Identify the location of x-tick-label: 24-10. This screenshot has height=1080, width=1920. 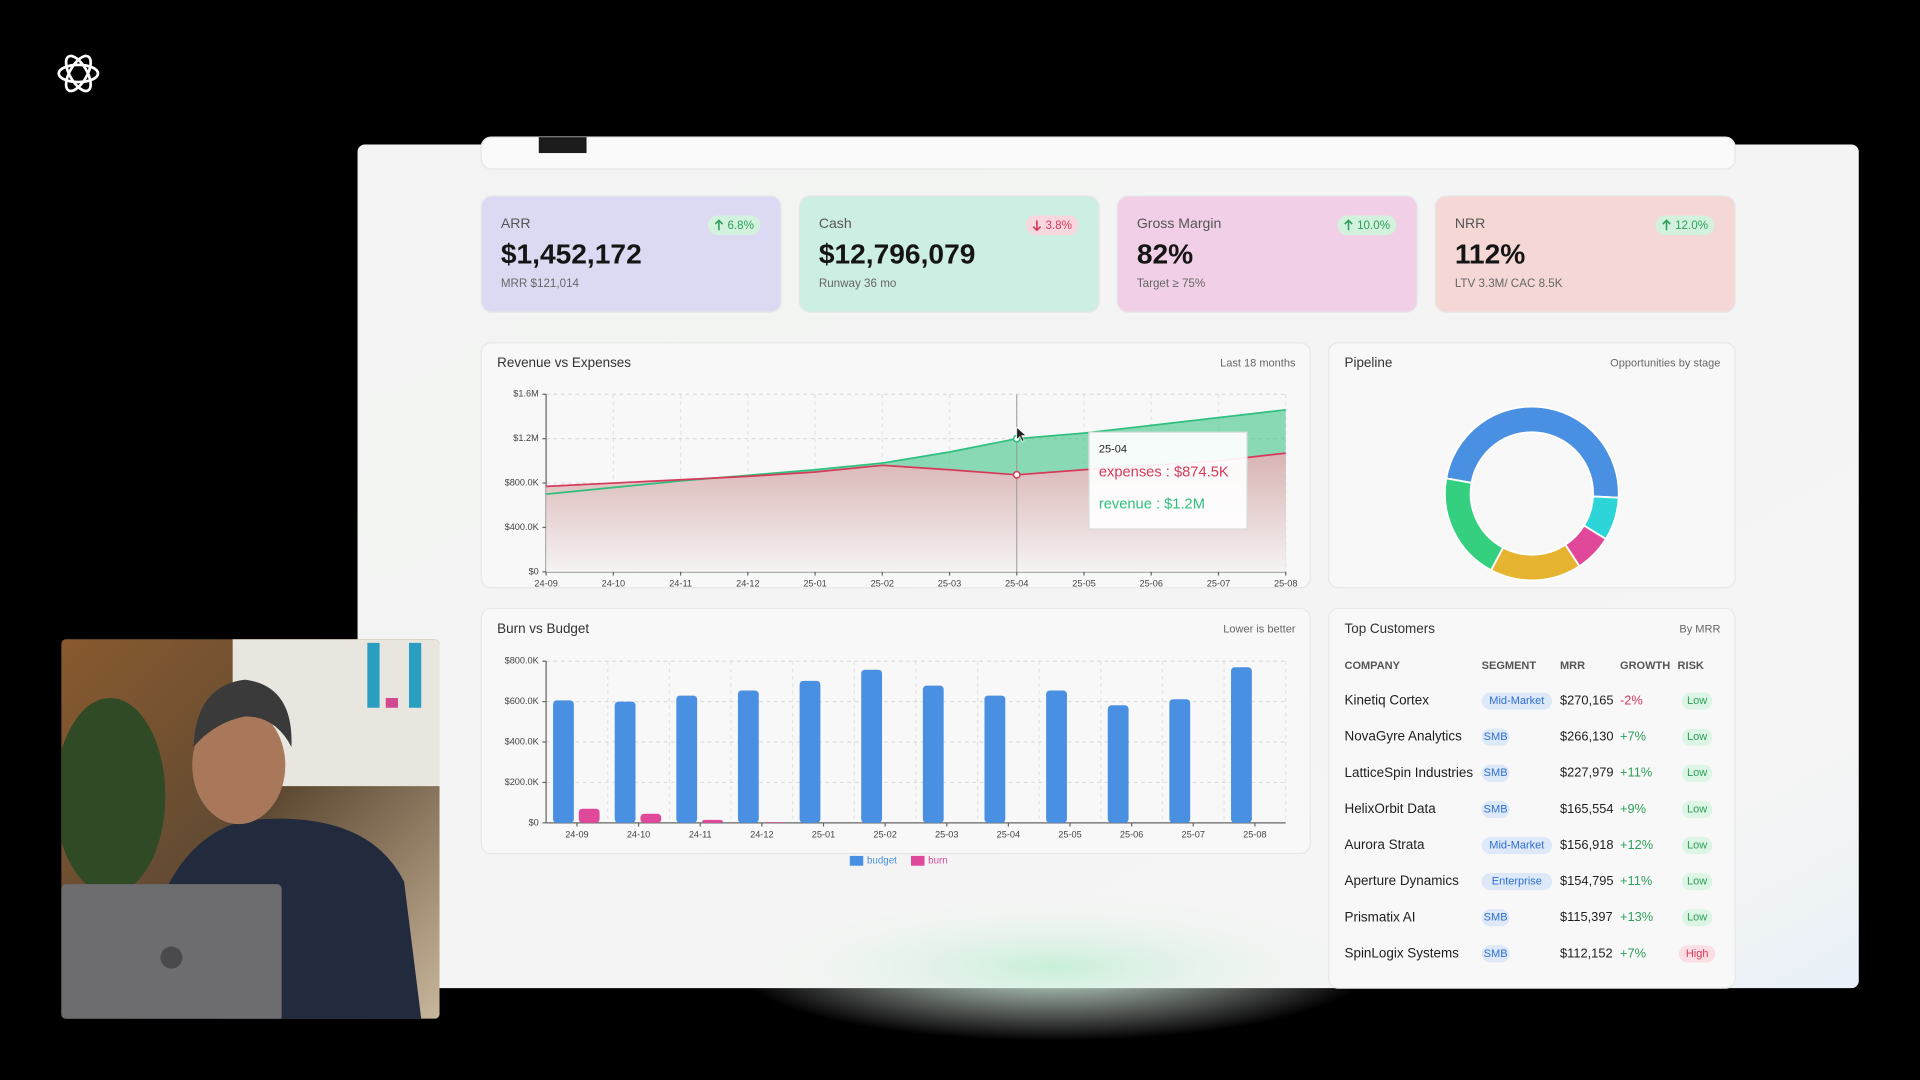
(638, 835).